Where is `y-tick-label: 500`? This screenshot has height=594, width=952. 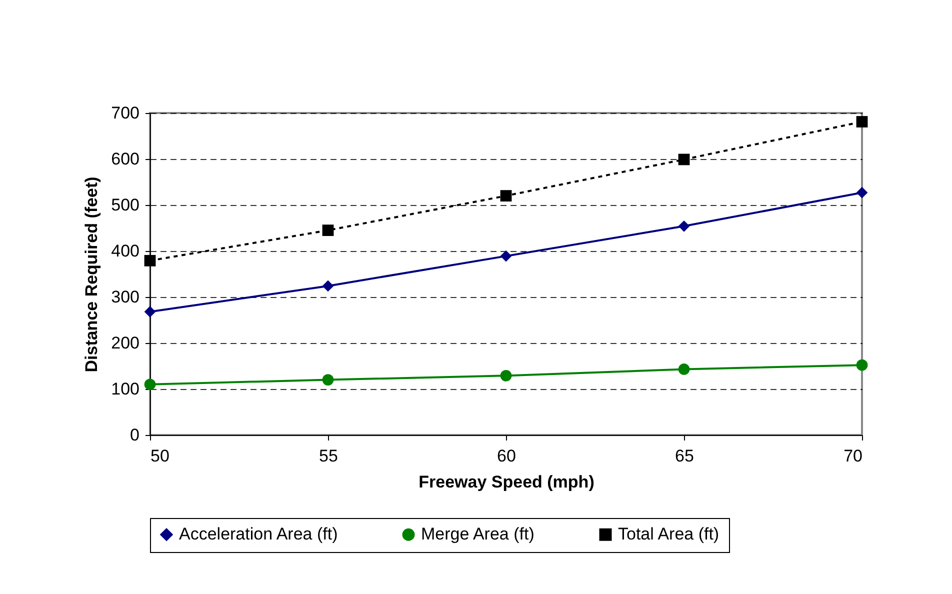 y-tick-label: 500 is located at coordinates (125, 205).